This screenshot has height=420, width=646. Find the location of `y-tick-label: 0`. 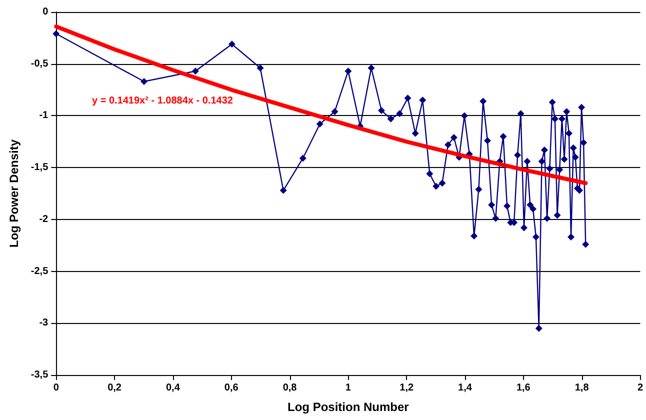

y-tick-label: 0 is located at coordinates (45, 12).